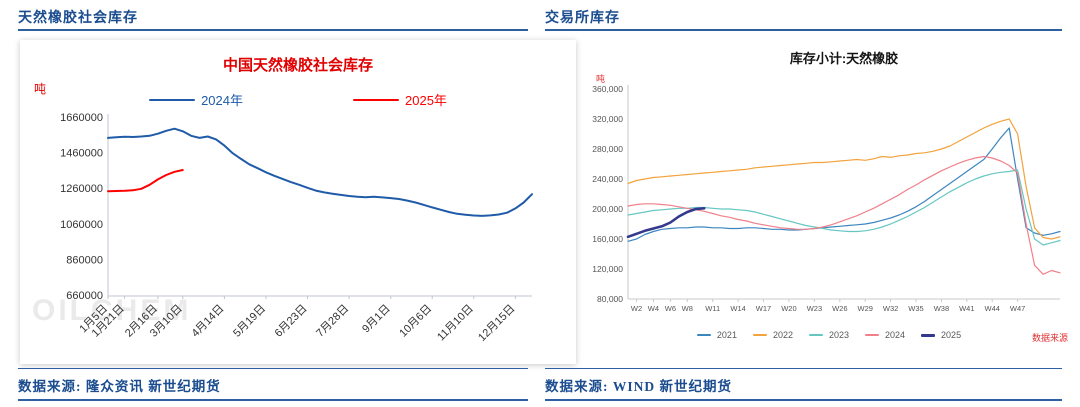  Describe the element at coordinates (222, 100) in the screenshot. I see `legend-label: 2024年` at that location.